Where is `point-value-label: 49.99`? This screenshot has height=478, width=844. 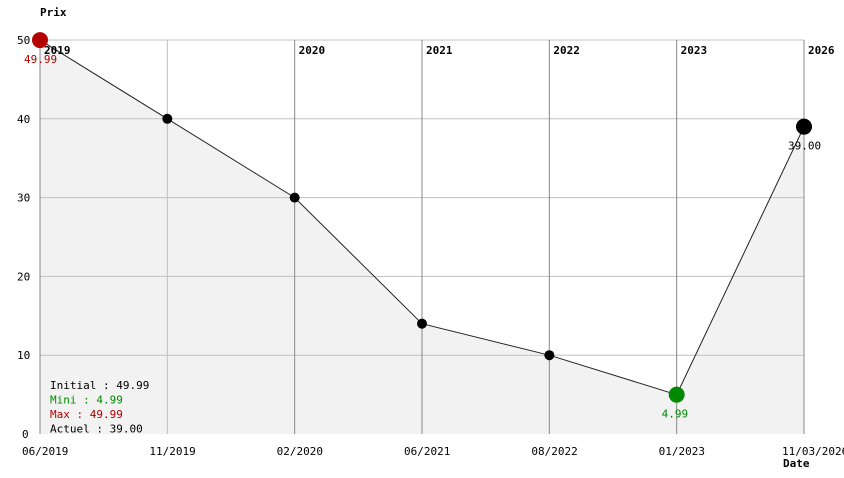 point-value-label: 49.99 is located at coordinates (40, 59).